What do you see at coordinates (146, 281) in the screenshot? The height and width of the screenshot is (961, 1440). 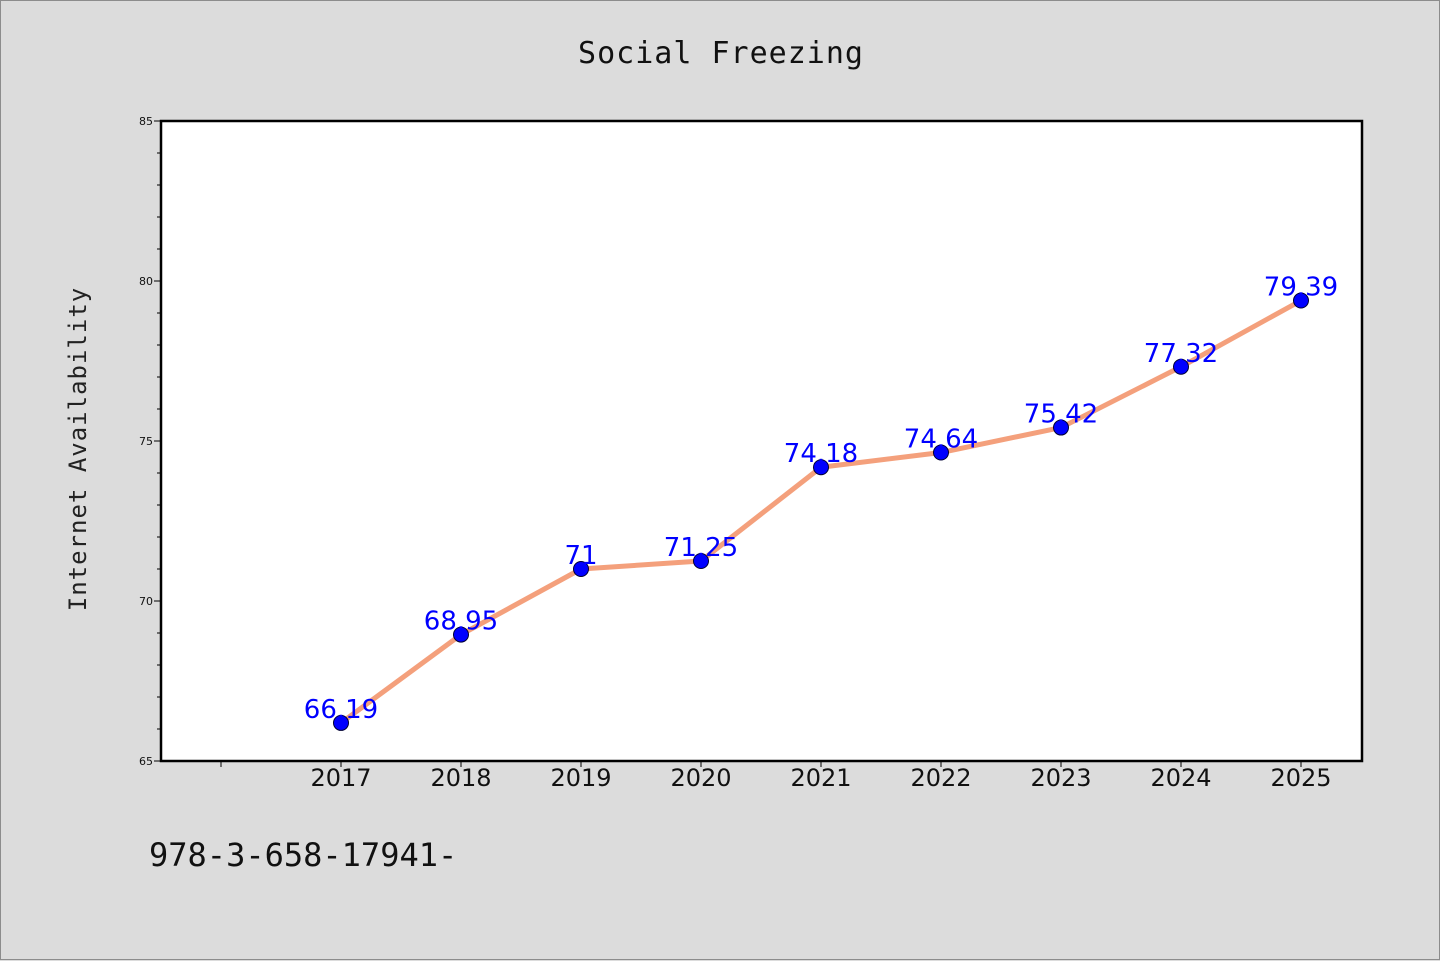 I see `y-tick-label: 80` at bounding box center [146, 281].